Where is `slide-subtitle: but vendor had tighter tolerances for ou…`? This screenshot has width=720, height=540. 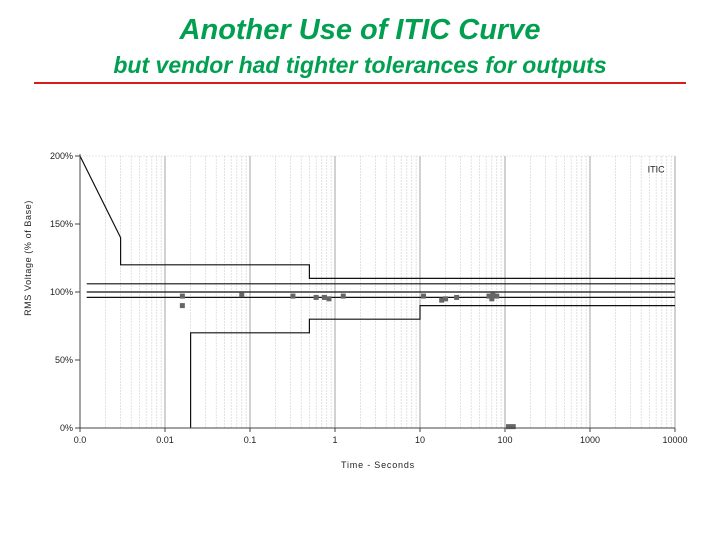
slide-subtitle: but vendor had tighter tolerances for ou… is located at coordinates (360, 65).